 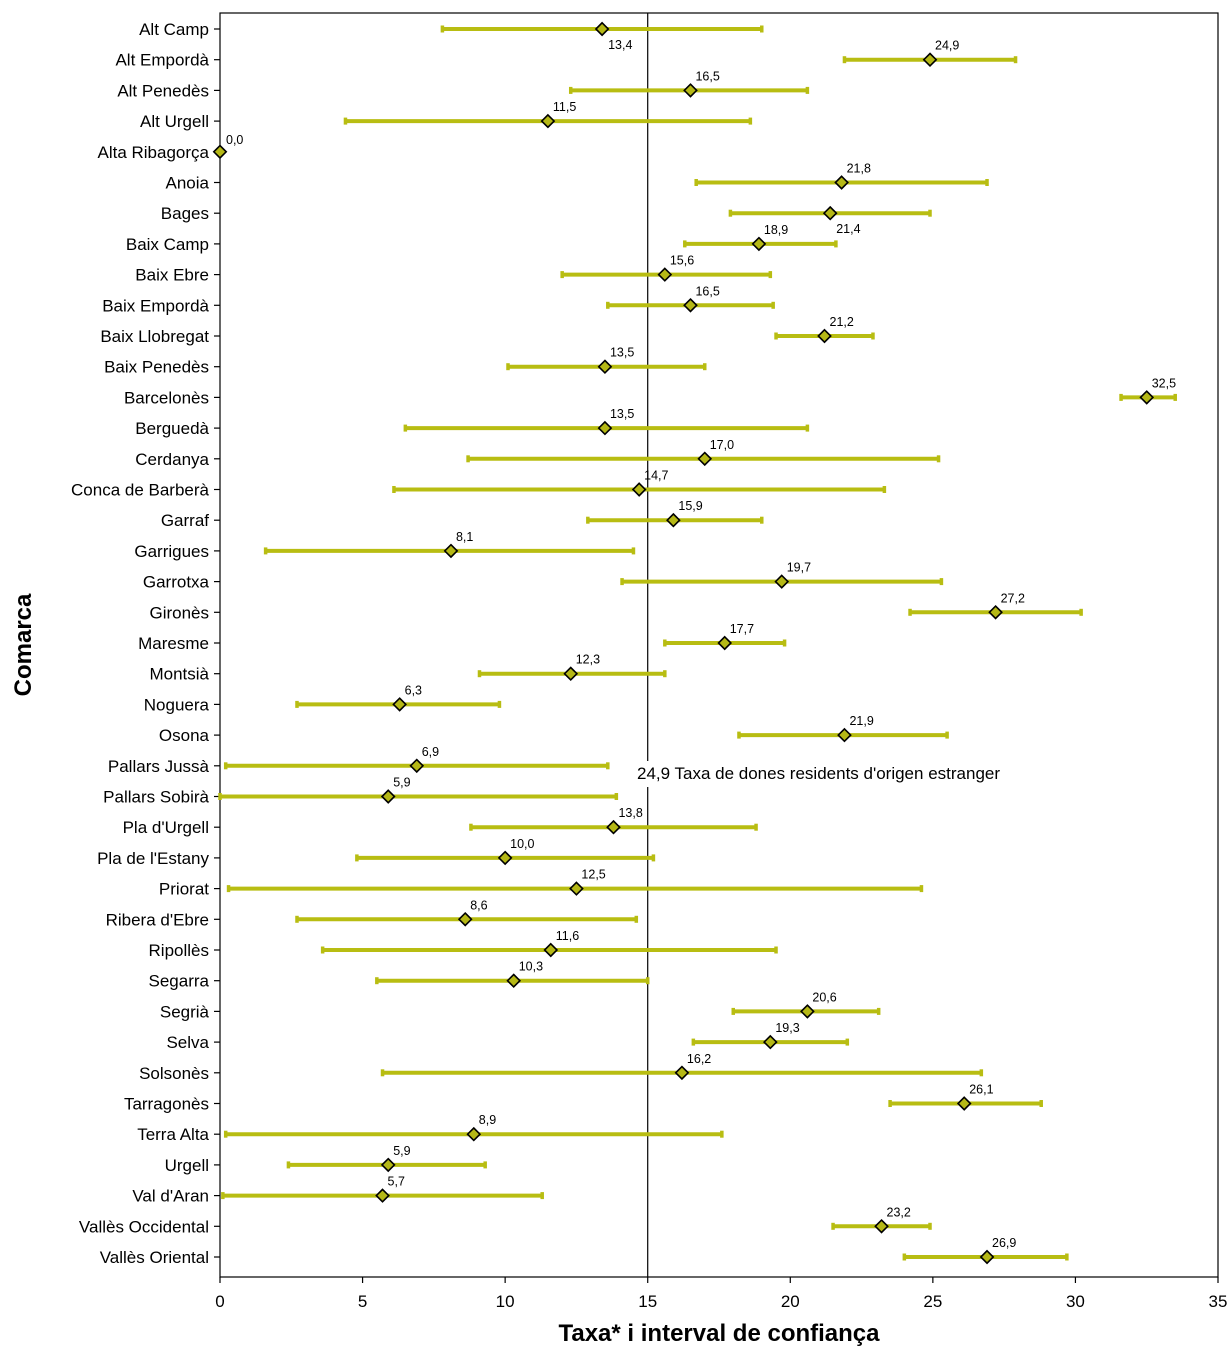 I want to click on value-label: 16,5, so click(x=707, y=291).